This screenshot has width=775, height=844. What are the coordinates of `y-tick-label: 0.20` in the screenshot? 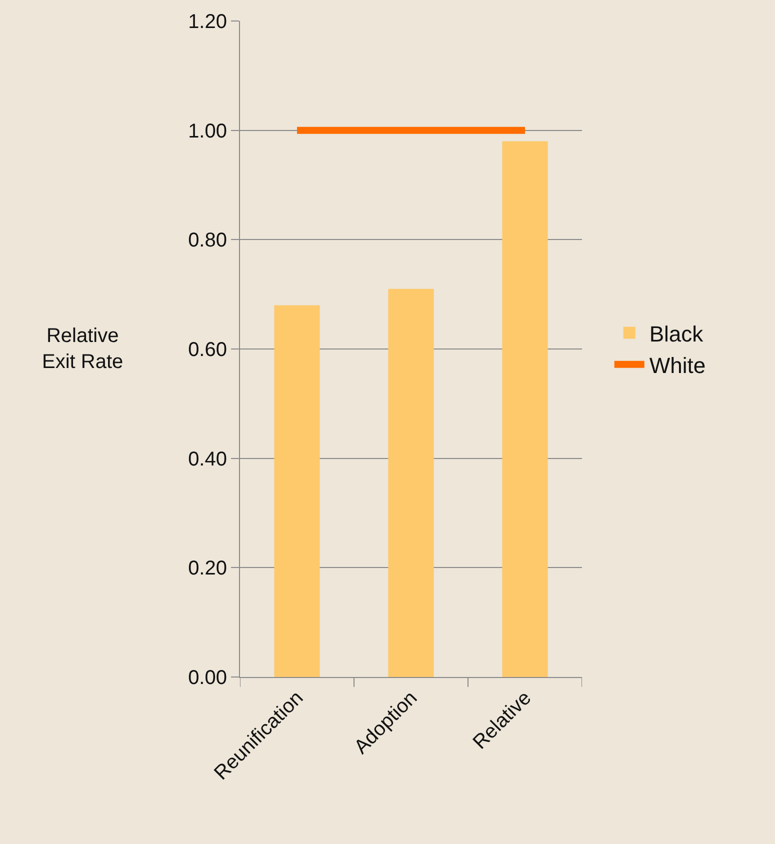 It's located at (207, 569).